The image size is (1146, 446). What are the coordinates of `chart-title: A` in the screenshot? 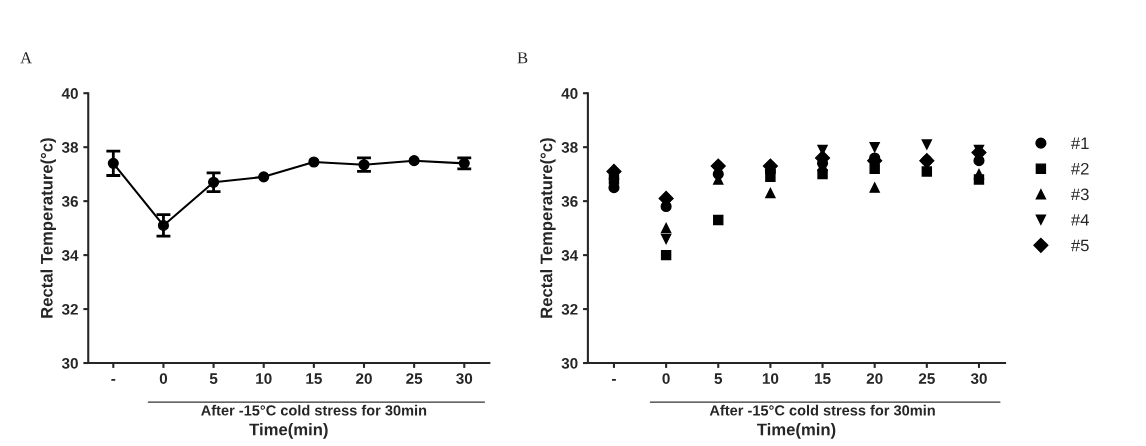 It's located at (26, 58).